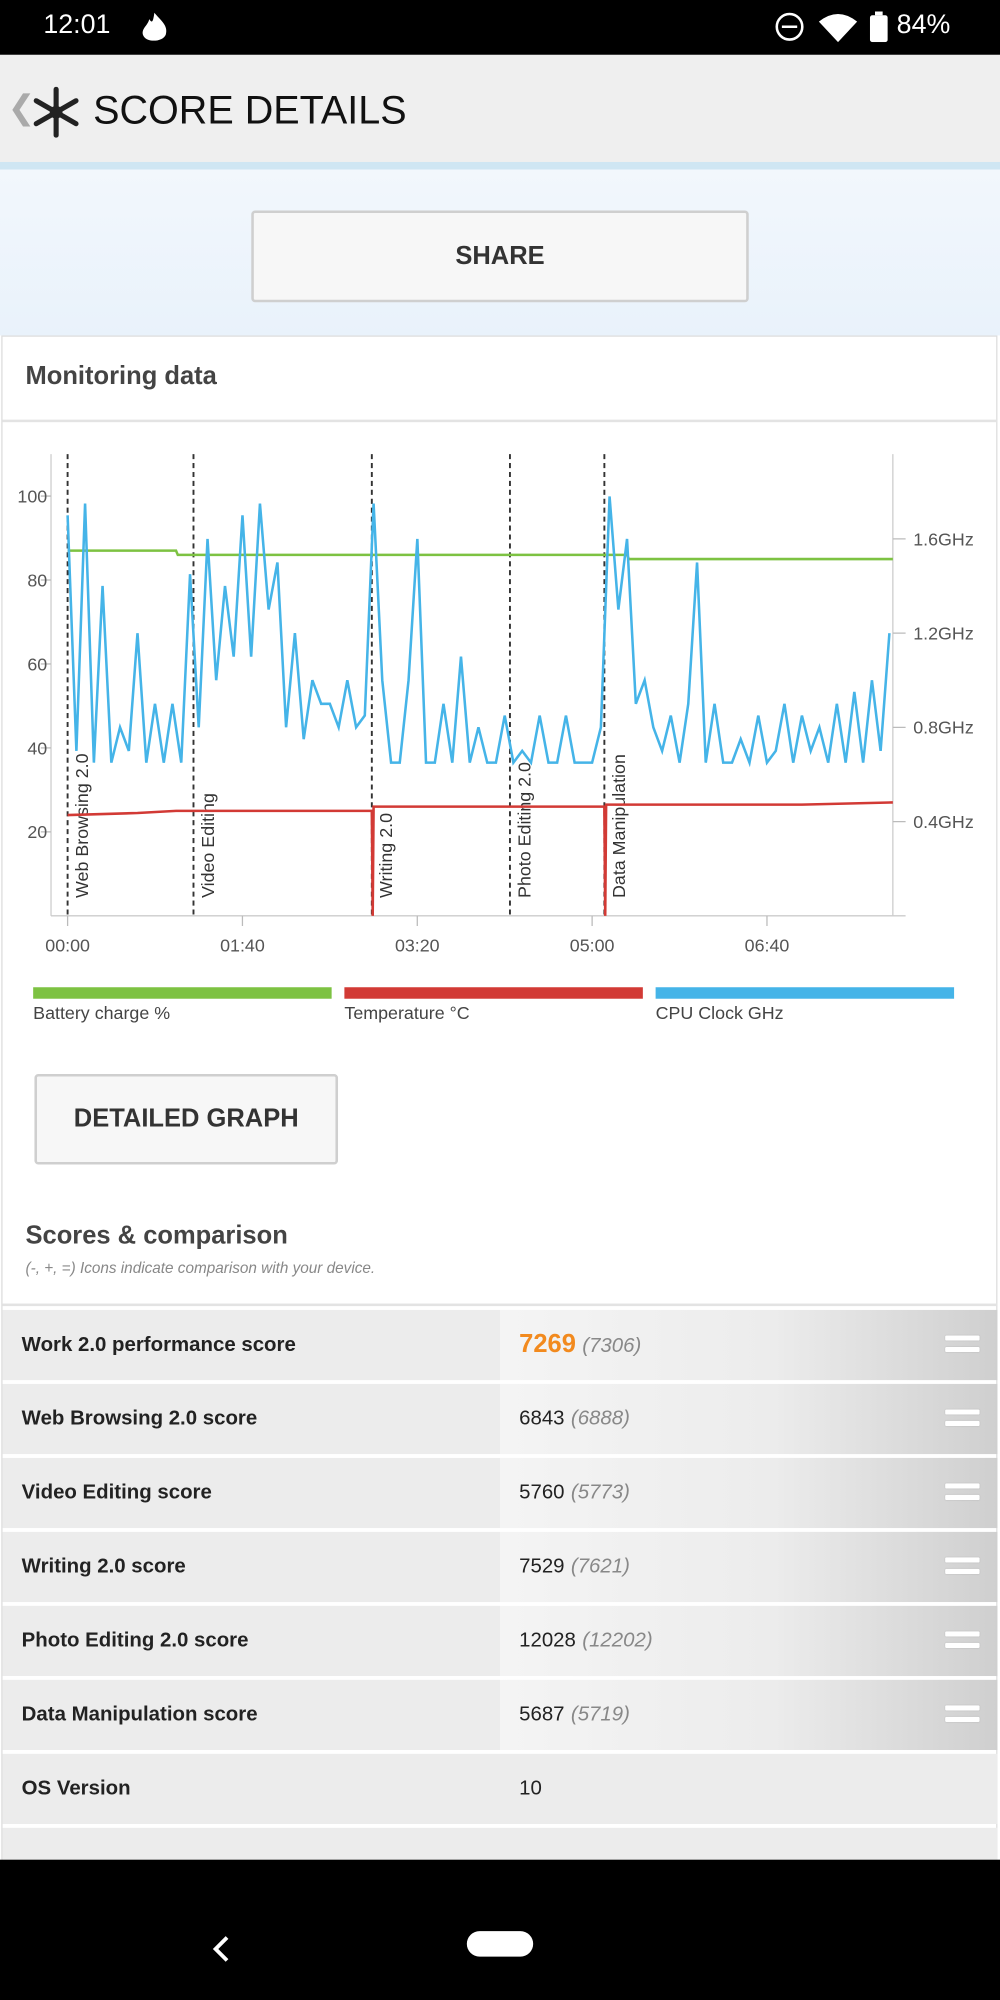 The height and width of the screenshot is (2000, 1000). I want to click on score-value: 7269, so click(547, 1344).